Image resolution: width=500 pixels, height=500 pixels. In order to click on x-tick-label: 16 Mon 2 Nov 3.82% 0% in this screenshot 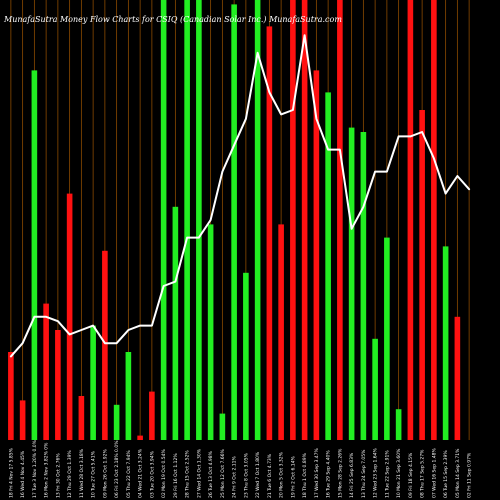, I will do `click(47, 470)`.